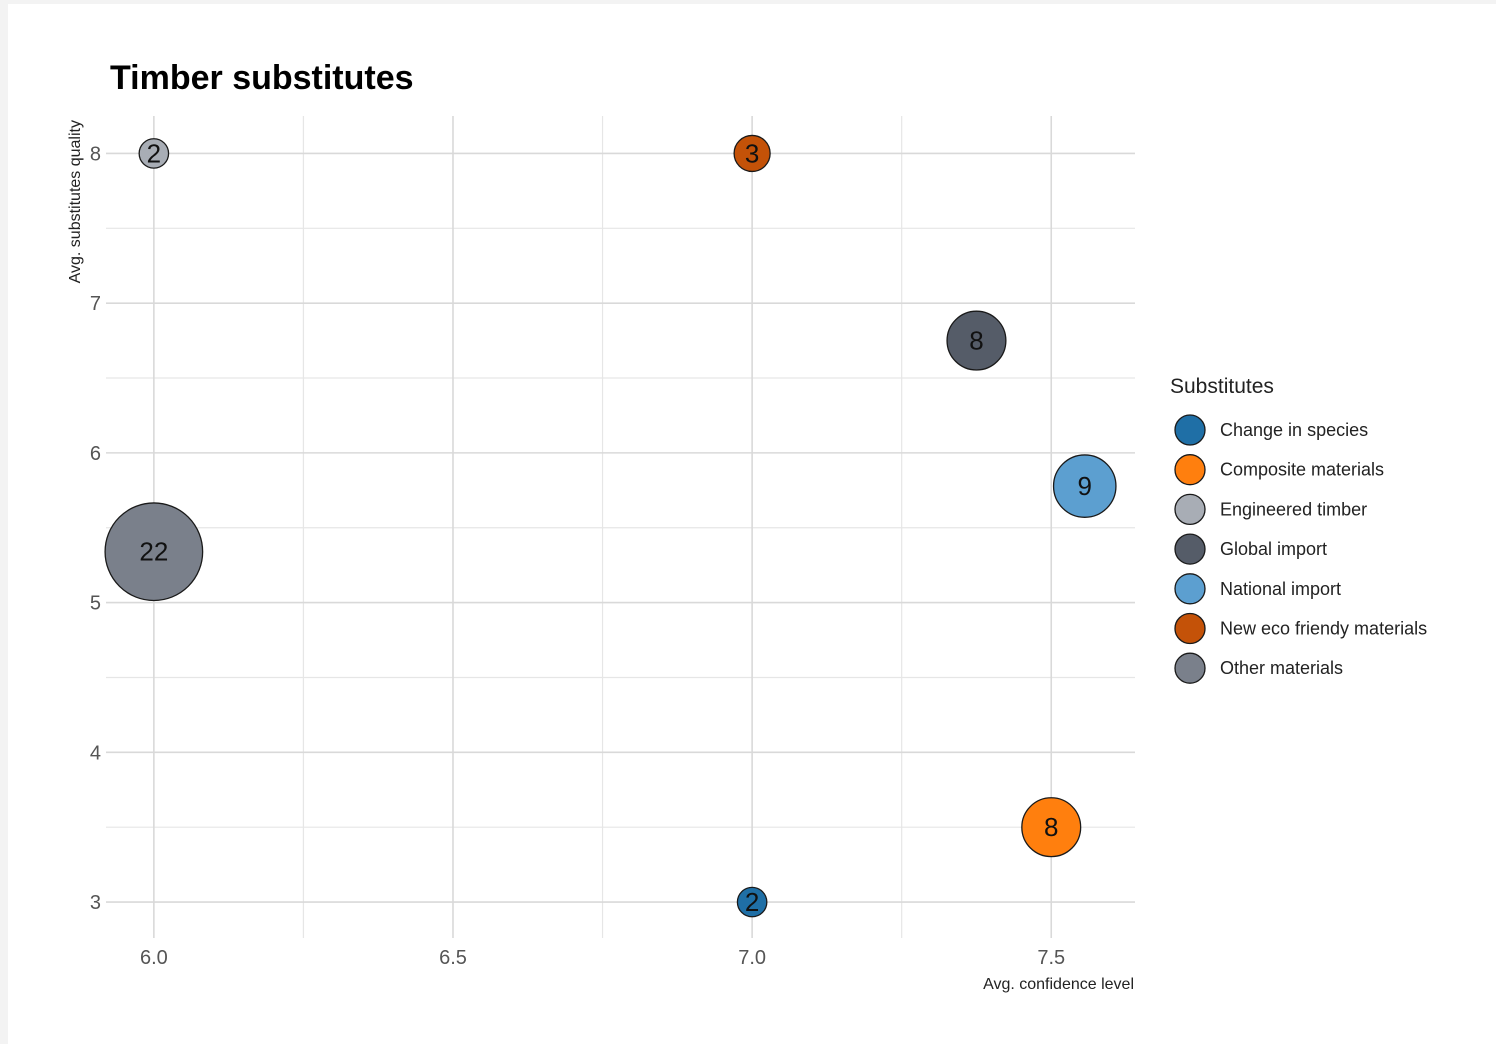 The height and width of the screenshot is (1044, 1496). Describe the element at coordinates (95, 528) in the screenshot. I see `y-axis-ticks: 3 4 5 6 7 8` at that location.